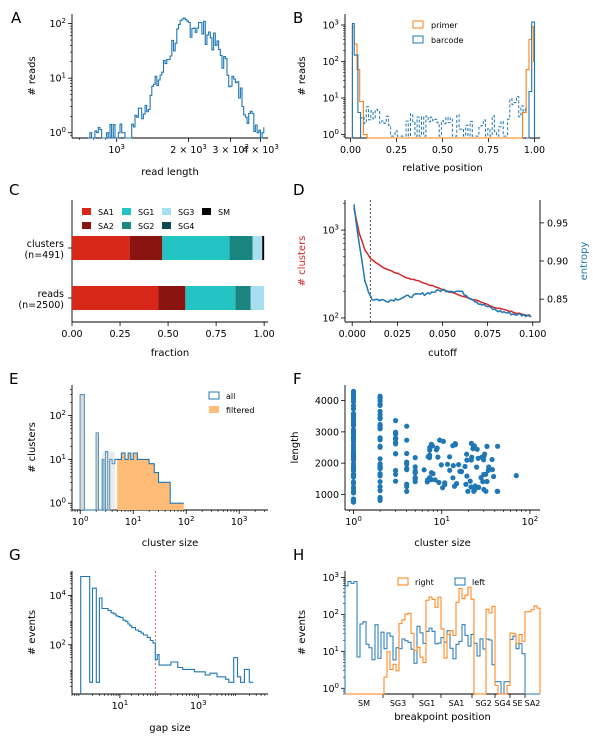 This screenshot has height=741, width=599. I want to click on legend-swatch-primer, so click(418, 24).